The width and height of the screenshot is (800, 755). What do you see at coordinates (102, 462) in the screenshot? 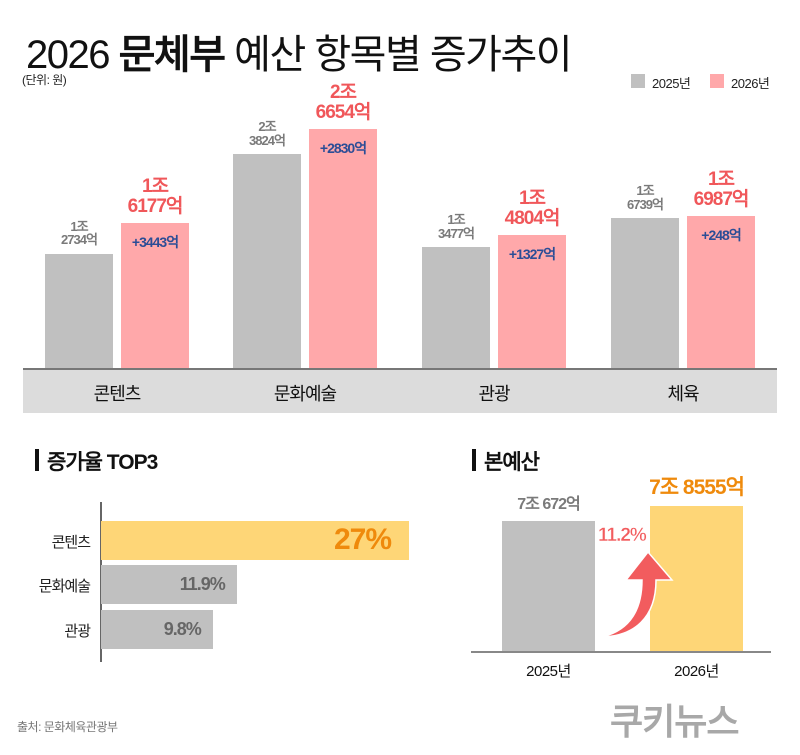
I see `section-title-top3: 증가율 TOP3` at bounding box center [102, 462].